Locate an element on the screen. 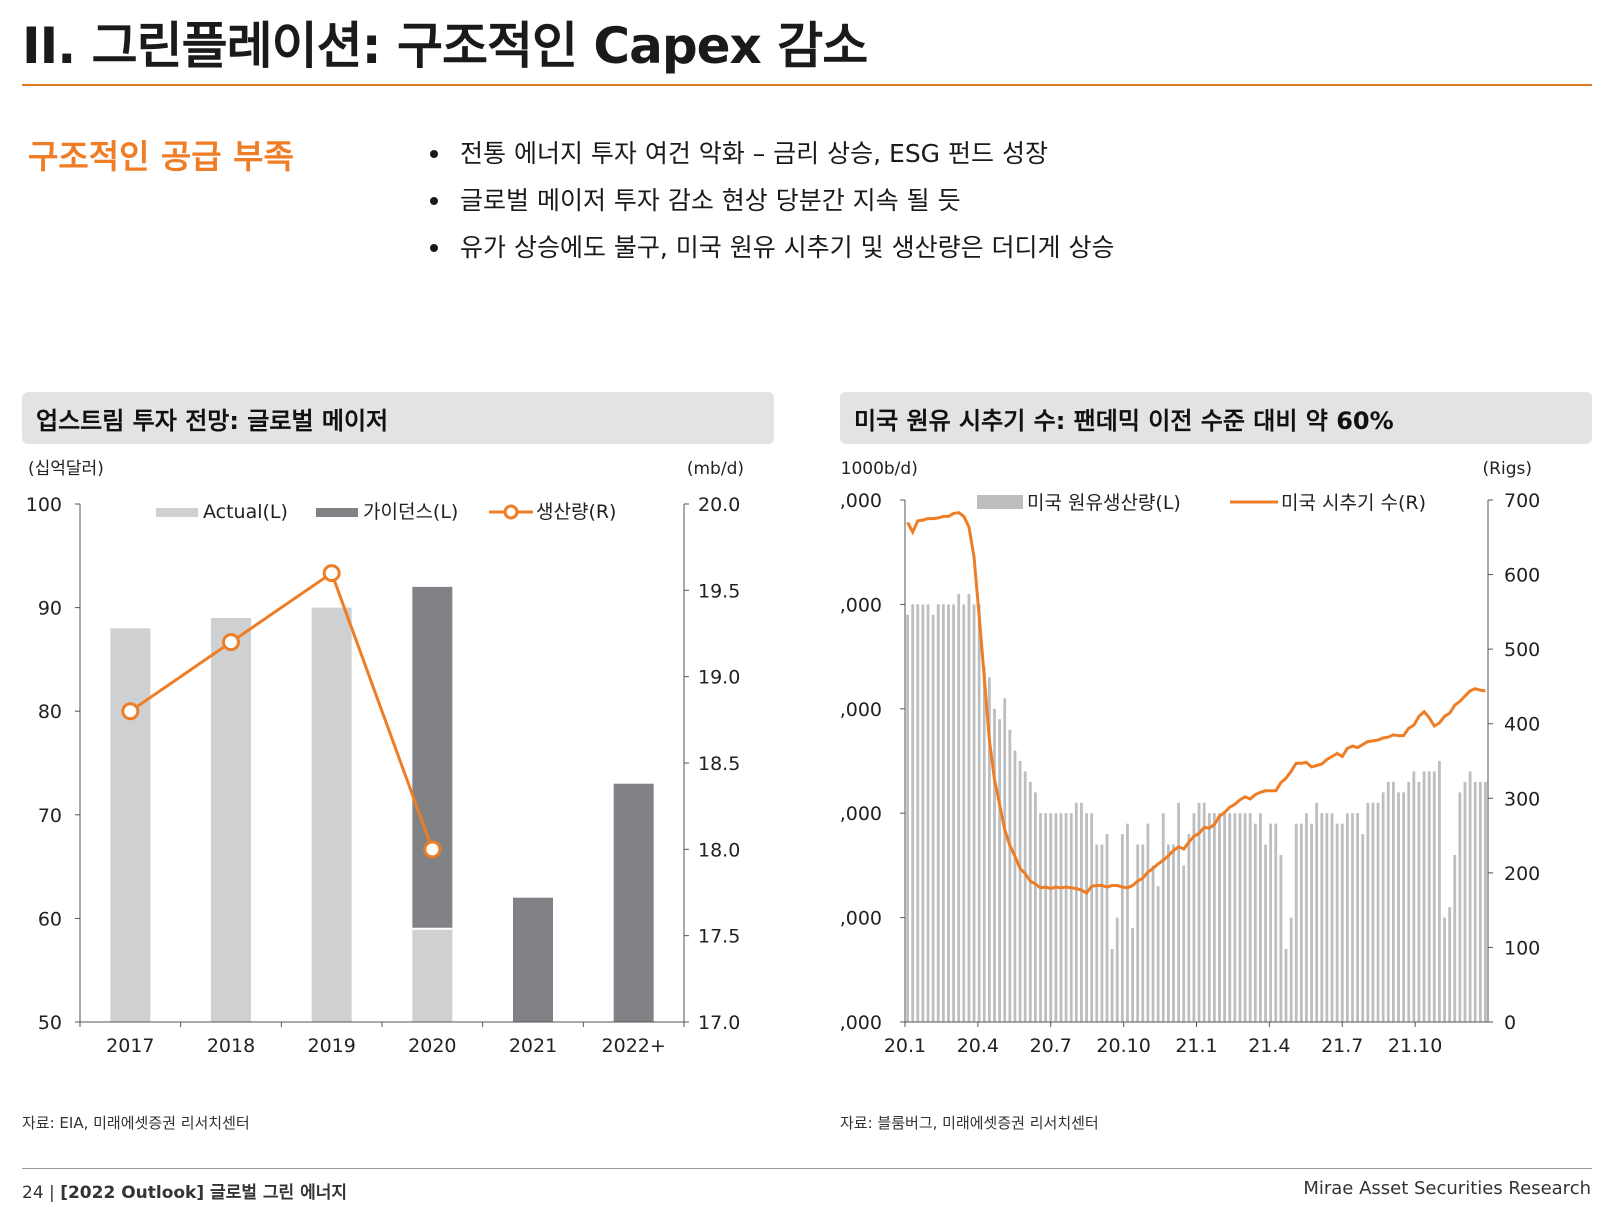  x-tick-label: 2020 is located at coordinates (432, 1046).